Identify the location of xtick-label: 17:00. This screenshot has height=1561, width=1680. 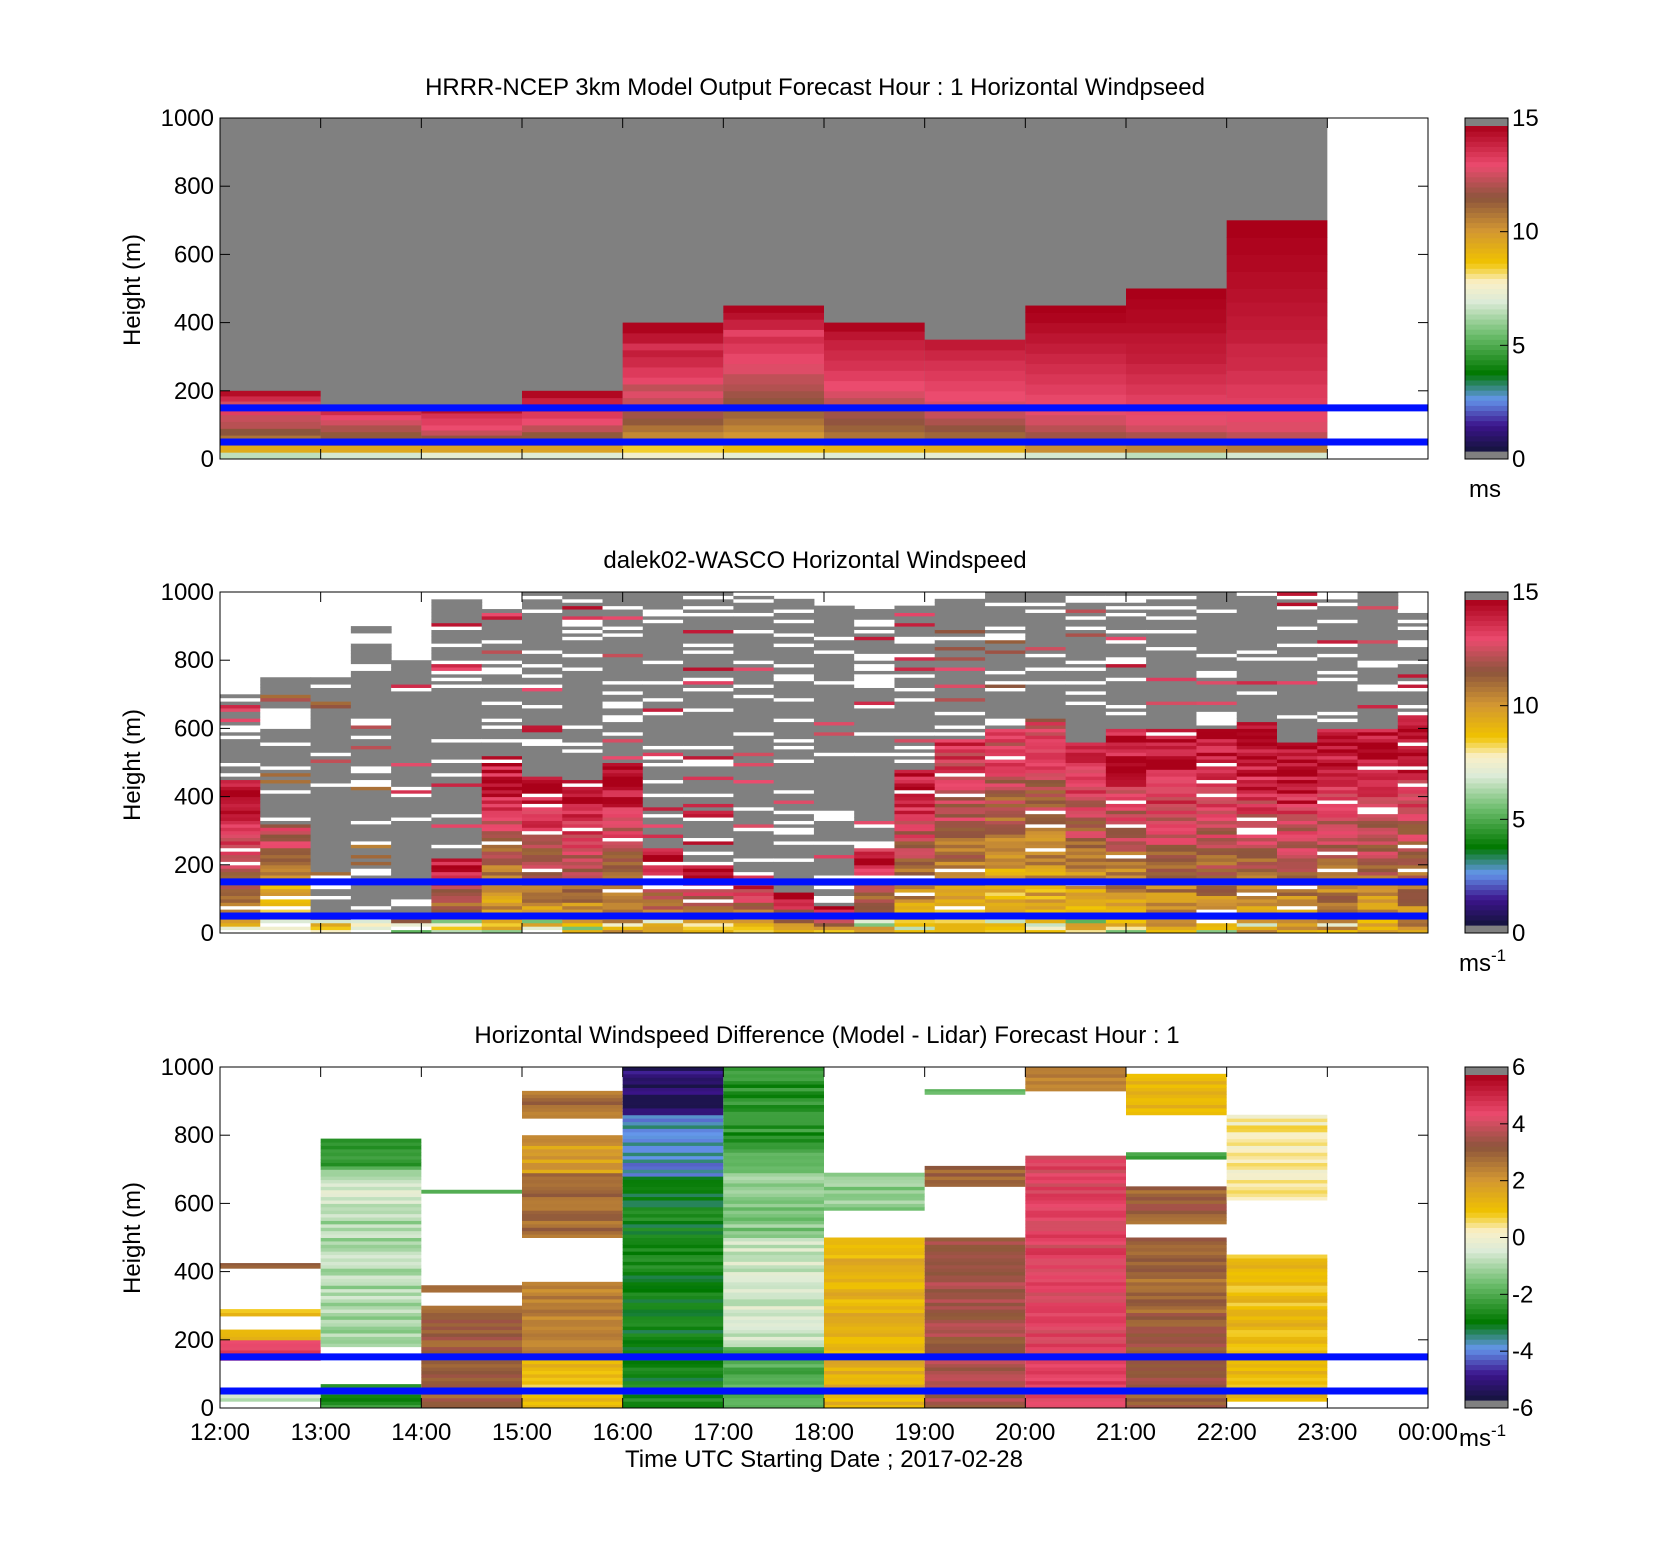
(723, 1432).